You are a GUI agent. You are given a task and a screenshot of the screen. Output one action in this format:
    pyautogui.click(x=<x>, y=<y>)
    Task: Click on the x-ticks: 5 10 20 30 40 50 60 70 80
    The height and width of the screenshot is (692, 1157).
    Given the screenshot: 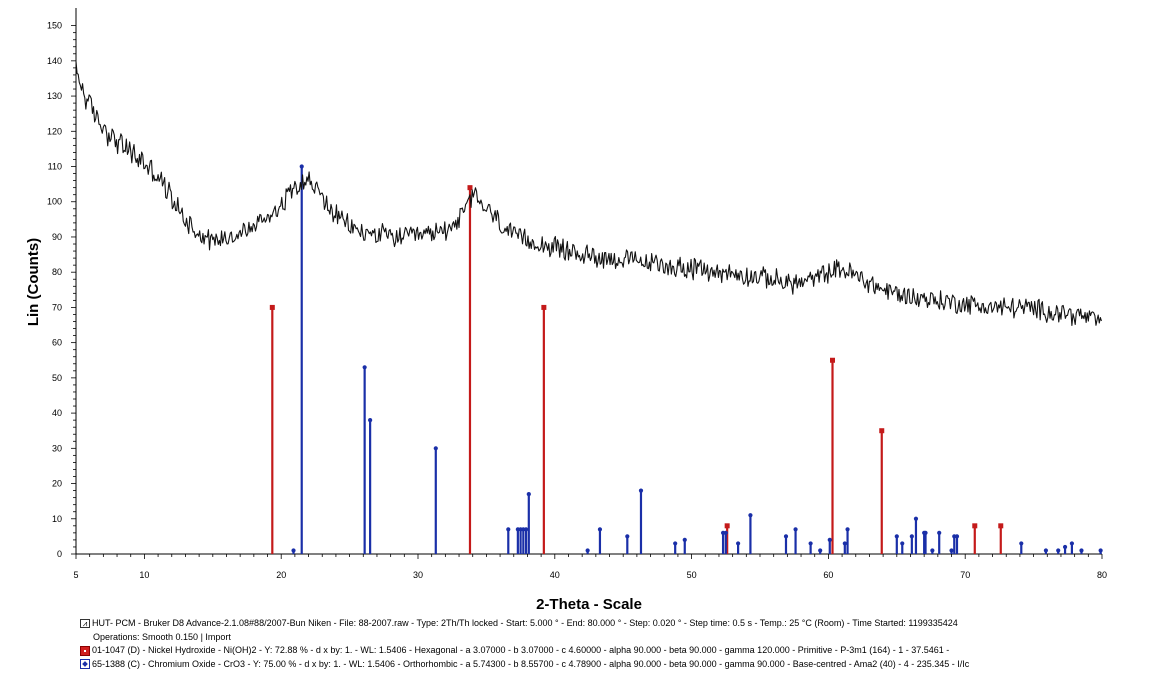 What is the action you would take?
    pyautogui.click(x=590, y=567)
    